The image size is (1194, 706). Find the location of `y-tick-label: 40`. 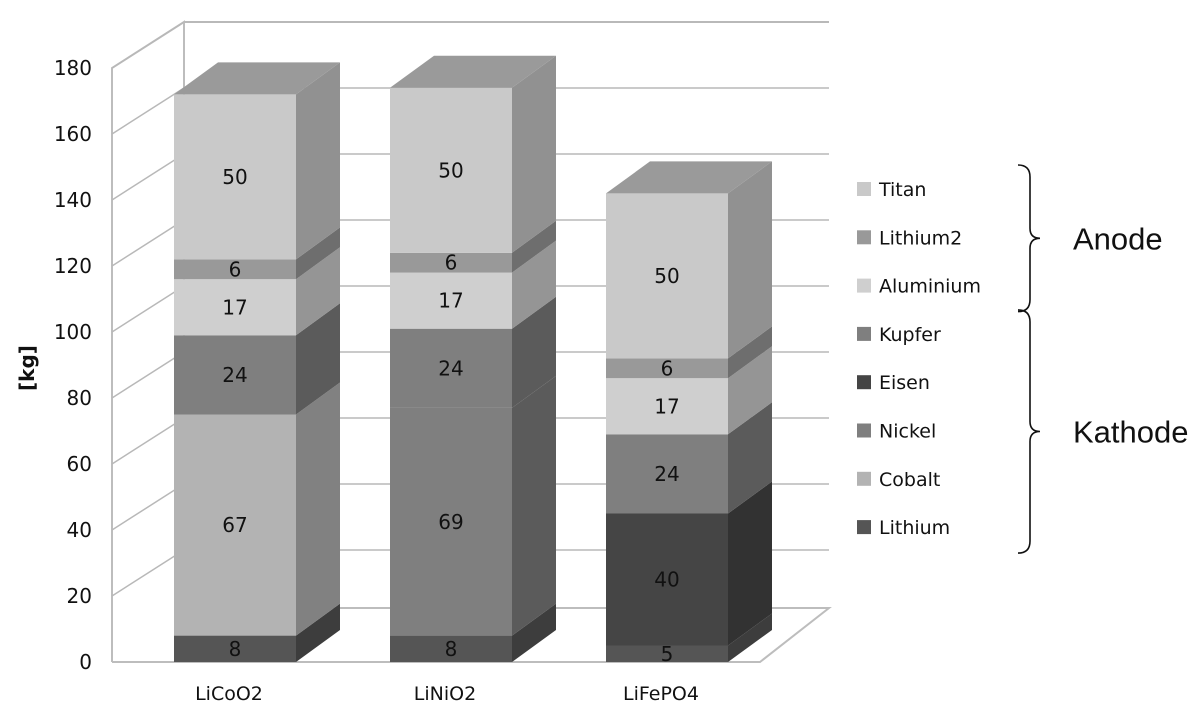

y-tick-label: 40 is located at coordinates (79, 530).